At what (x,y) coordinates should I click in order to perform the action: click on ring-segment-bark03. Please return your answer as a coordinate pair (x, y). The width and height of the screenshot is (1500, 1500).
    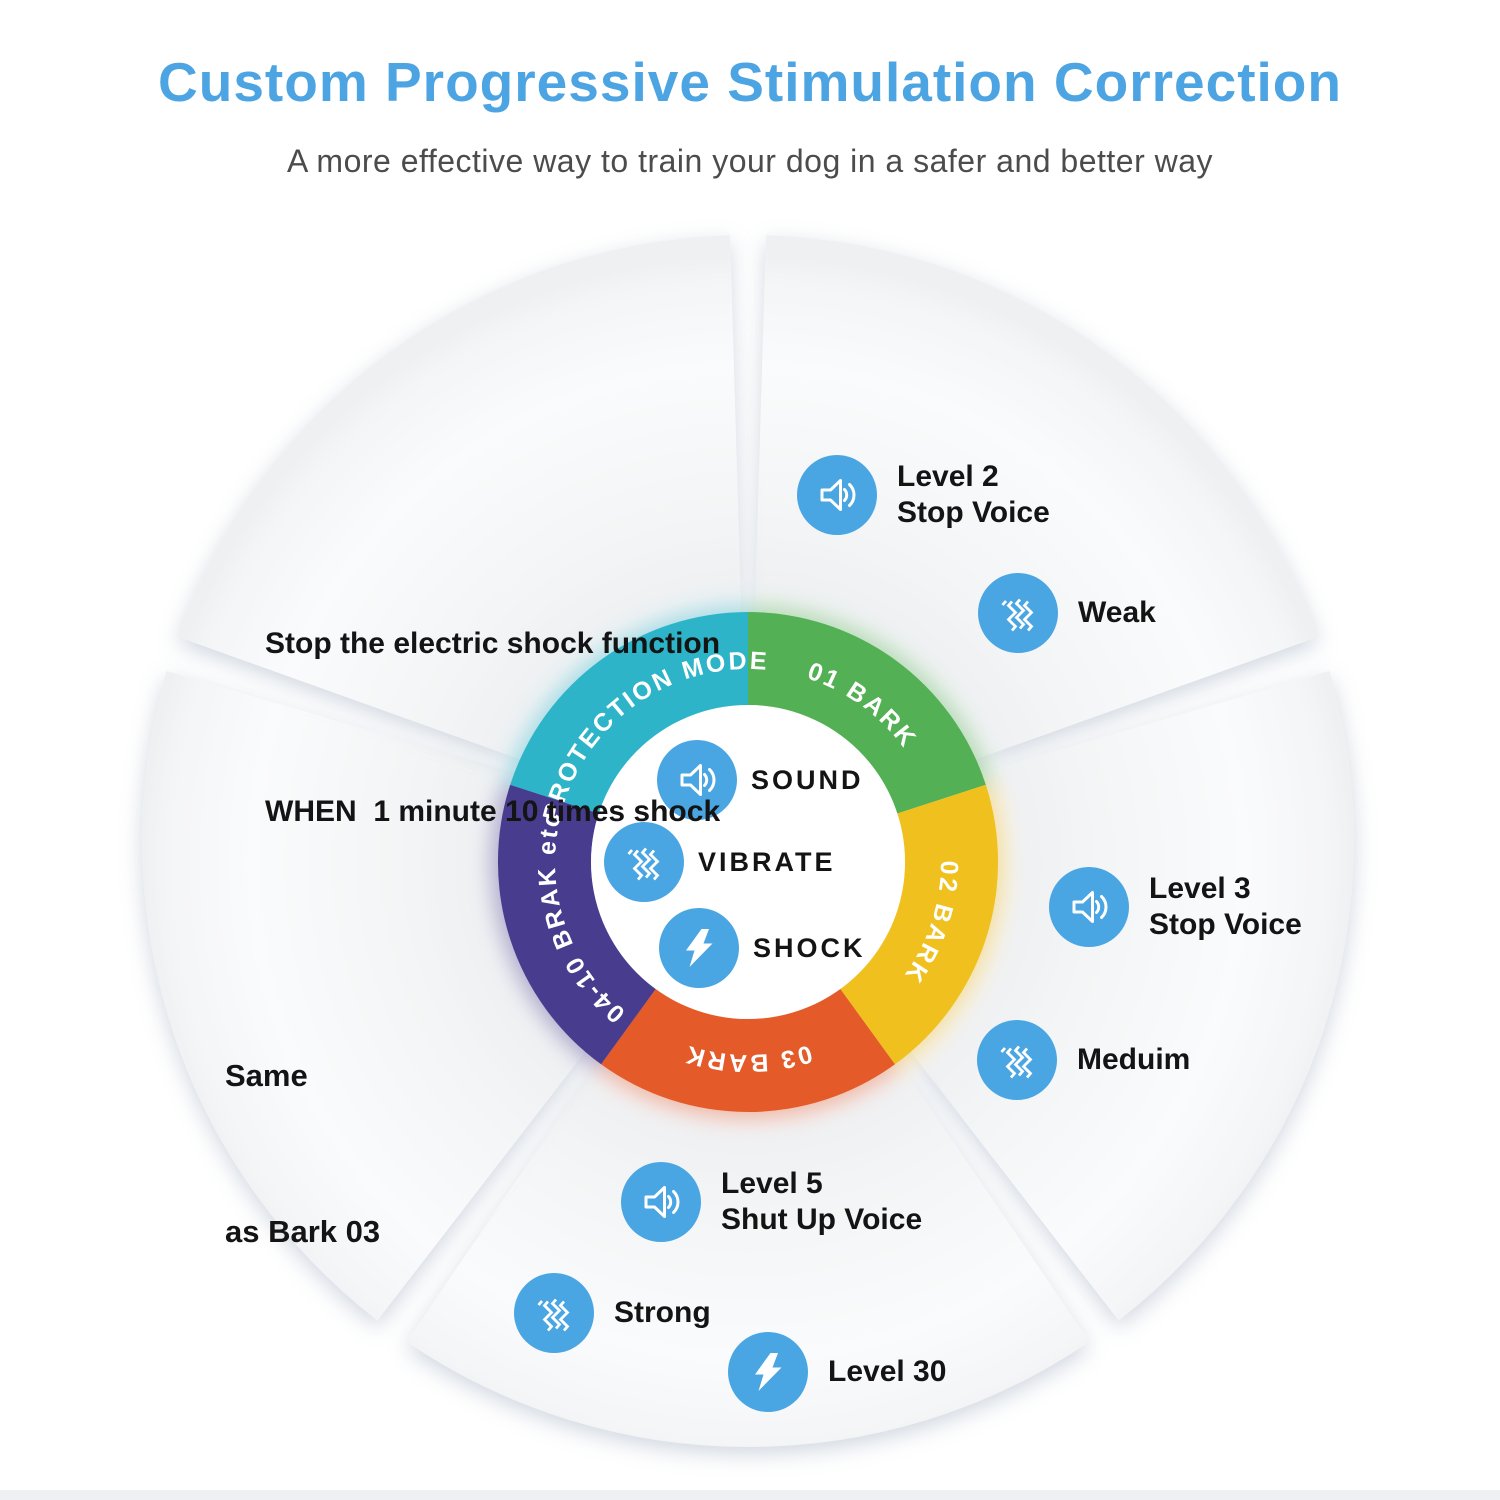
    Looking at the image, I should click on (748, 1051).